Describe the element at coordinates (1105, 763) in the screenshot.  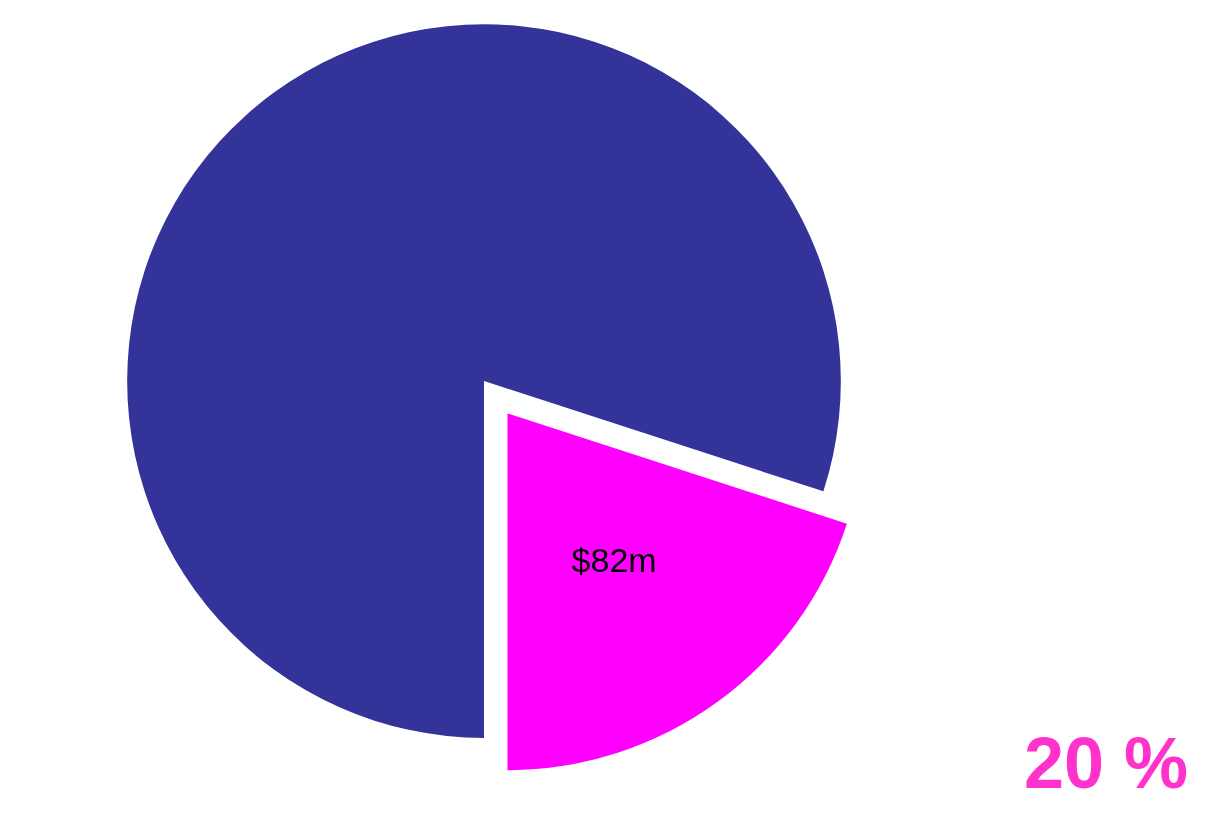
I see `text: 20 %` at that location.